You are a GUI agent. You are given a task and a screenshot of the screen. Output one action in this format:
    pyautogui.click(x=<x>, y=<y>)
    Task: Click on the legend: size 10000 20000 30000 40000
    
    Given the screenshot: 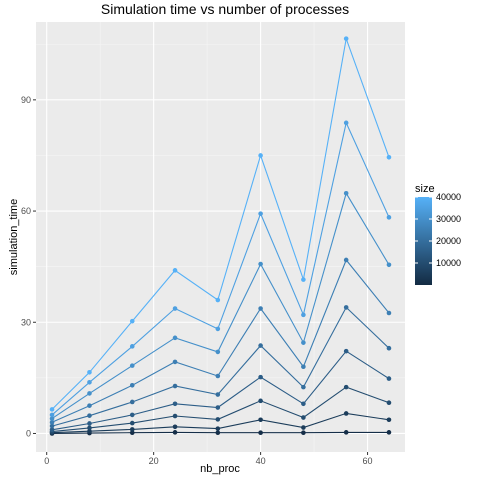 What is the action you would take?
    pyautogui.click(x=438, y=234)
    